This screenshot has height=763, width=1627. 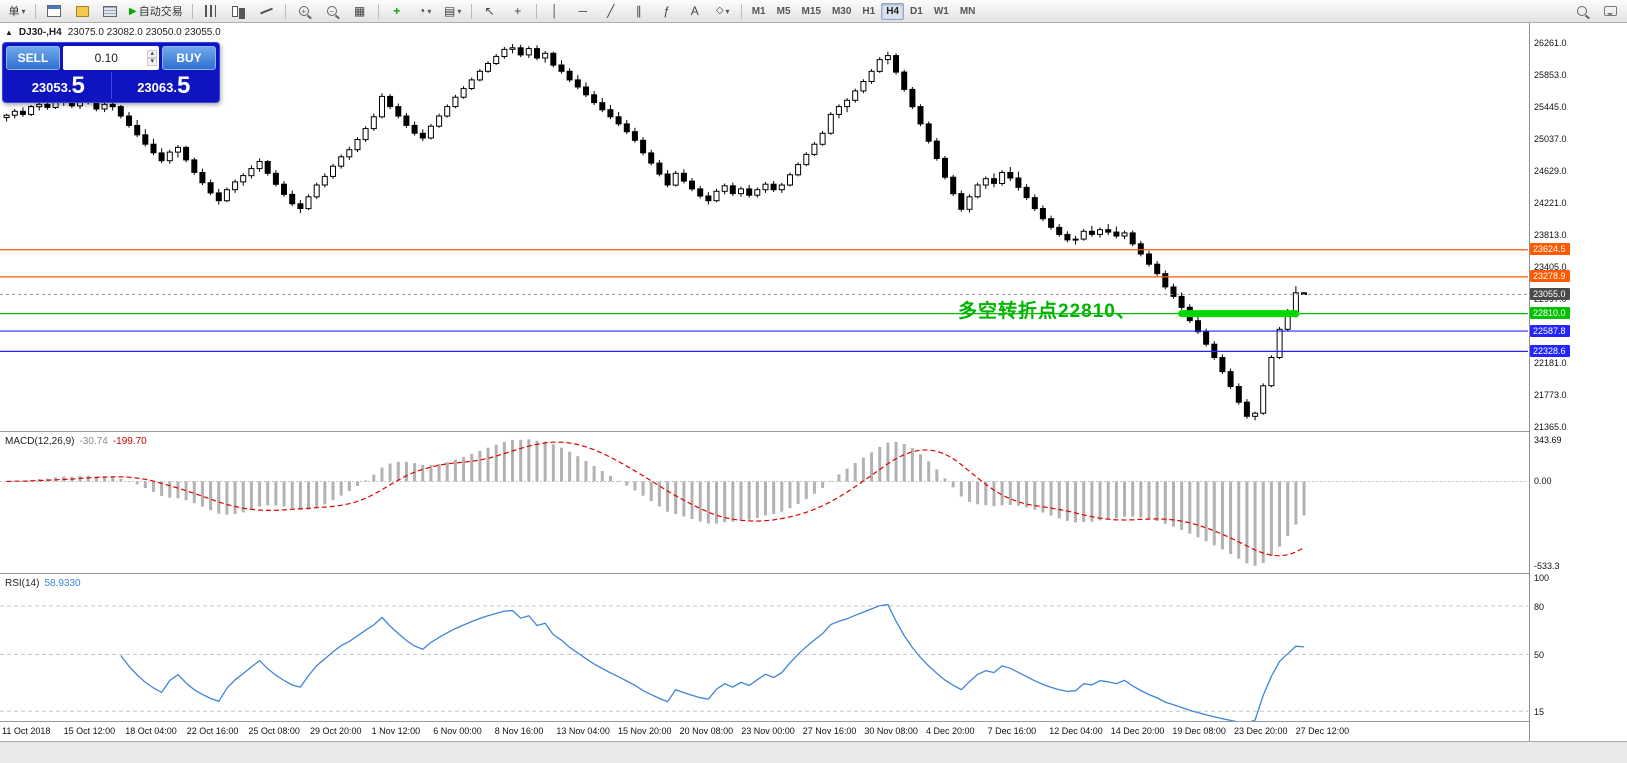 What do you see at coordinates (719, 10) in the screenshot?
I see `shapes-icon: ◇` at bounding box center [719, 10].